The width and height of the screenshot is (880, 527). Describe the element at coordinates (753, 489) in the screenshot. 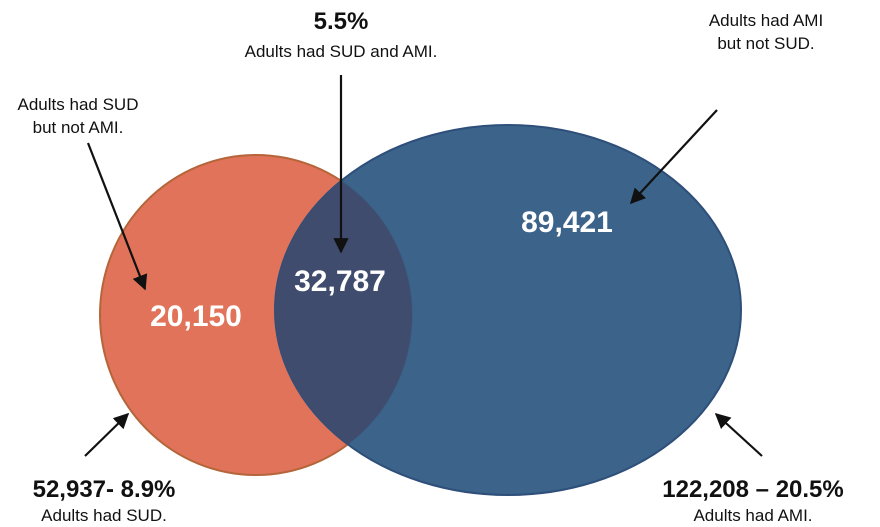

I see `ami-total: 122,208 – 20.5%` at that location.